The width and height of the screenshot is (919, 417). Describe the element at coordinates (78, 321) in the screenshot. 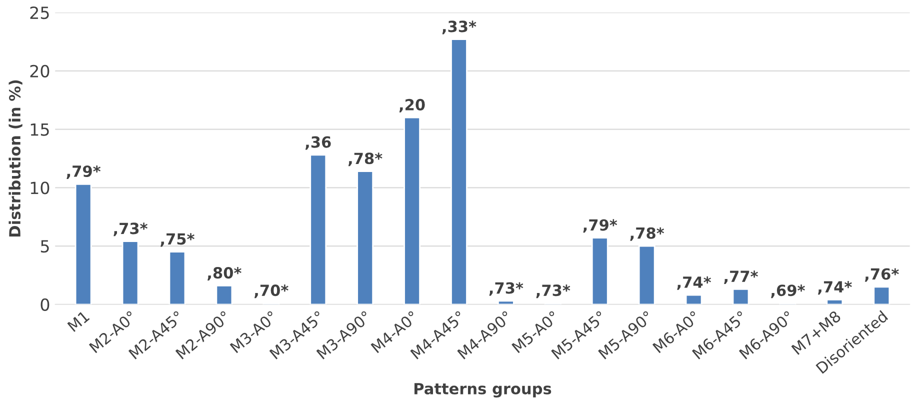

I see `x-tick-label: M1` at that location.